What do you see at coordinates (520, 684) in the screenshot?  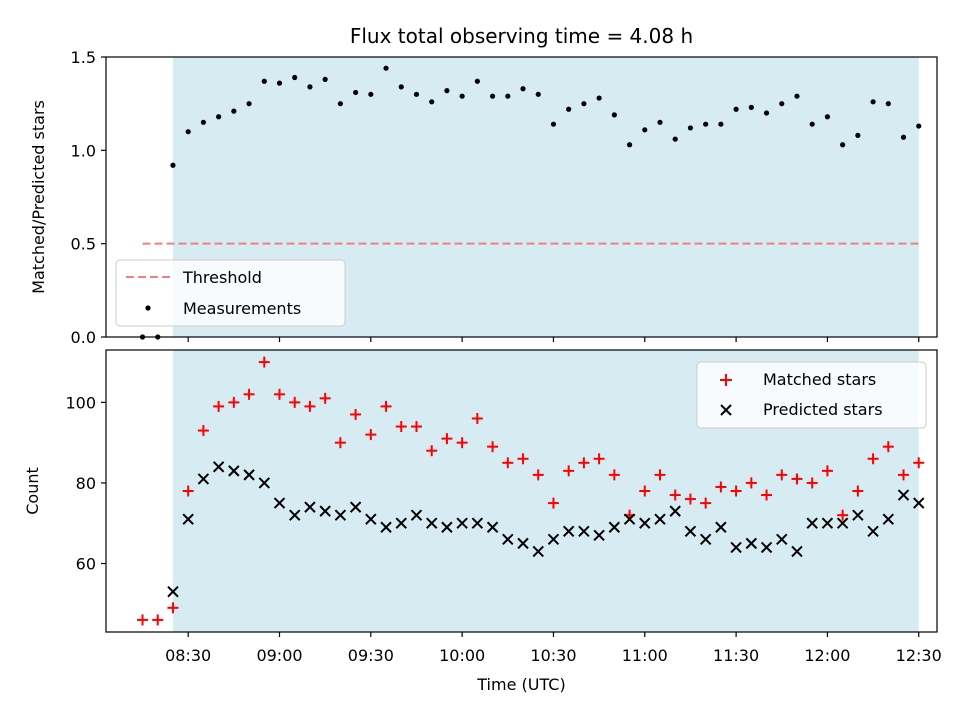 I see `time-x-axis-label: Time (UTC)` at bounding box center [520, 684].